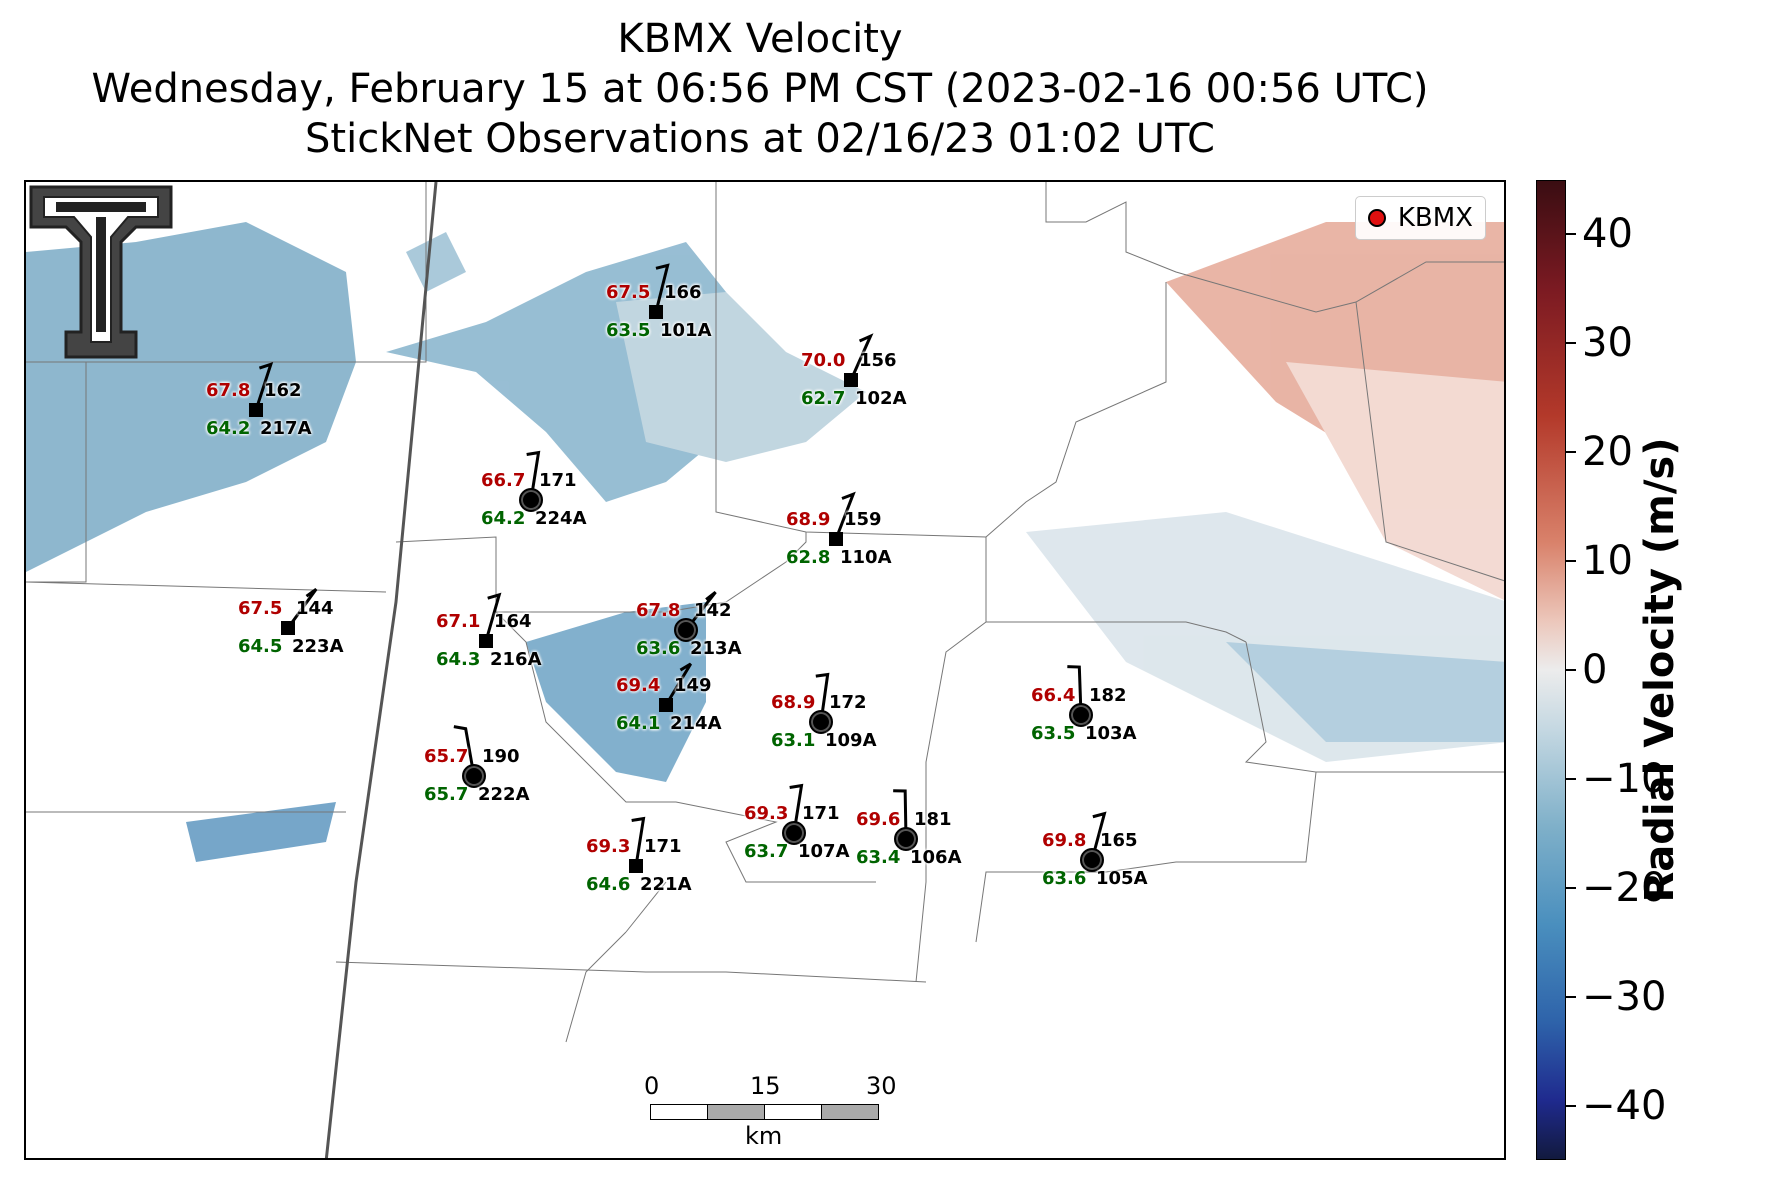 The height and width of the screenshot is (1177, 1778). I want to click on station-dewpoint: 64.5, so click(260, 646).